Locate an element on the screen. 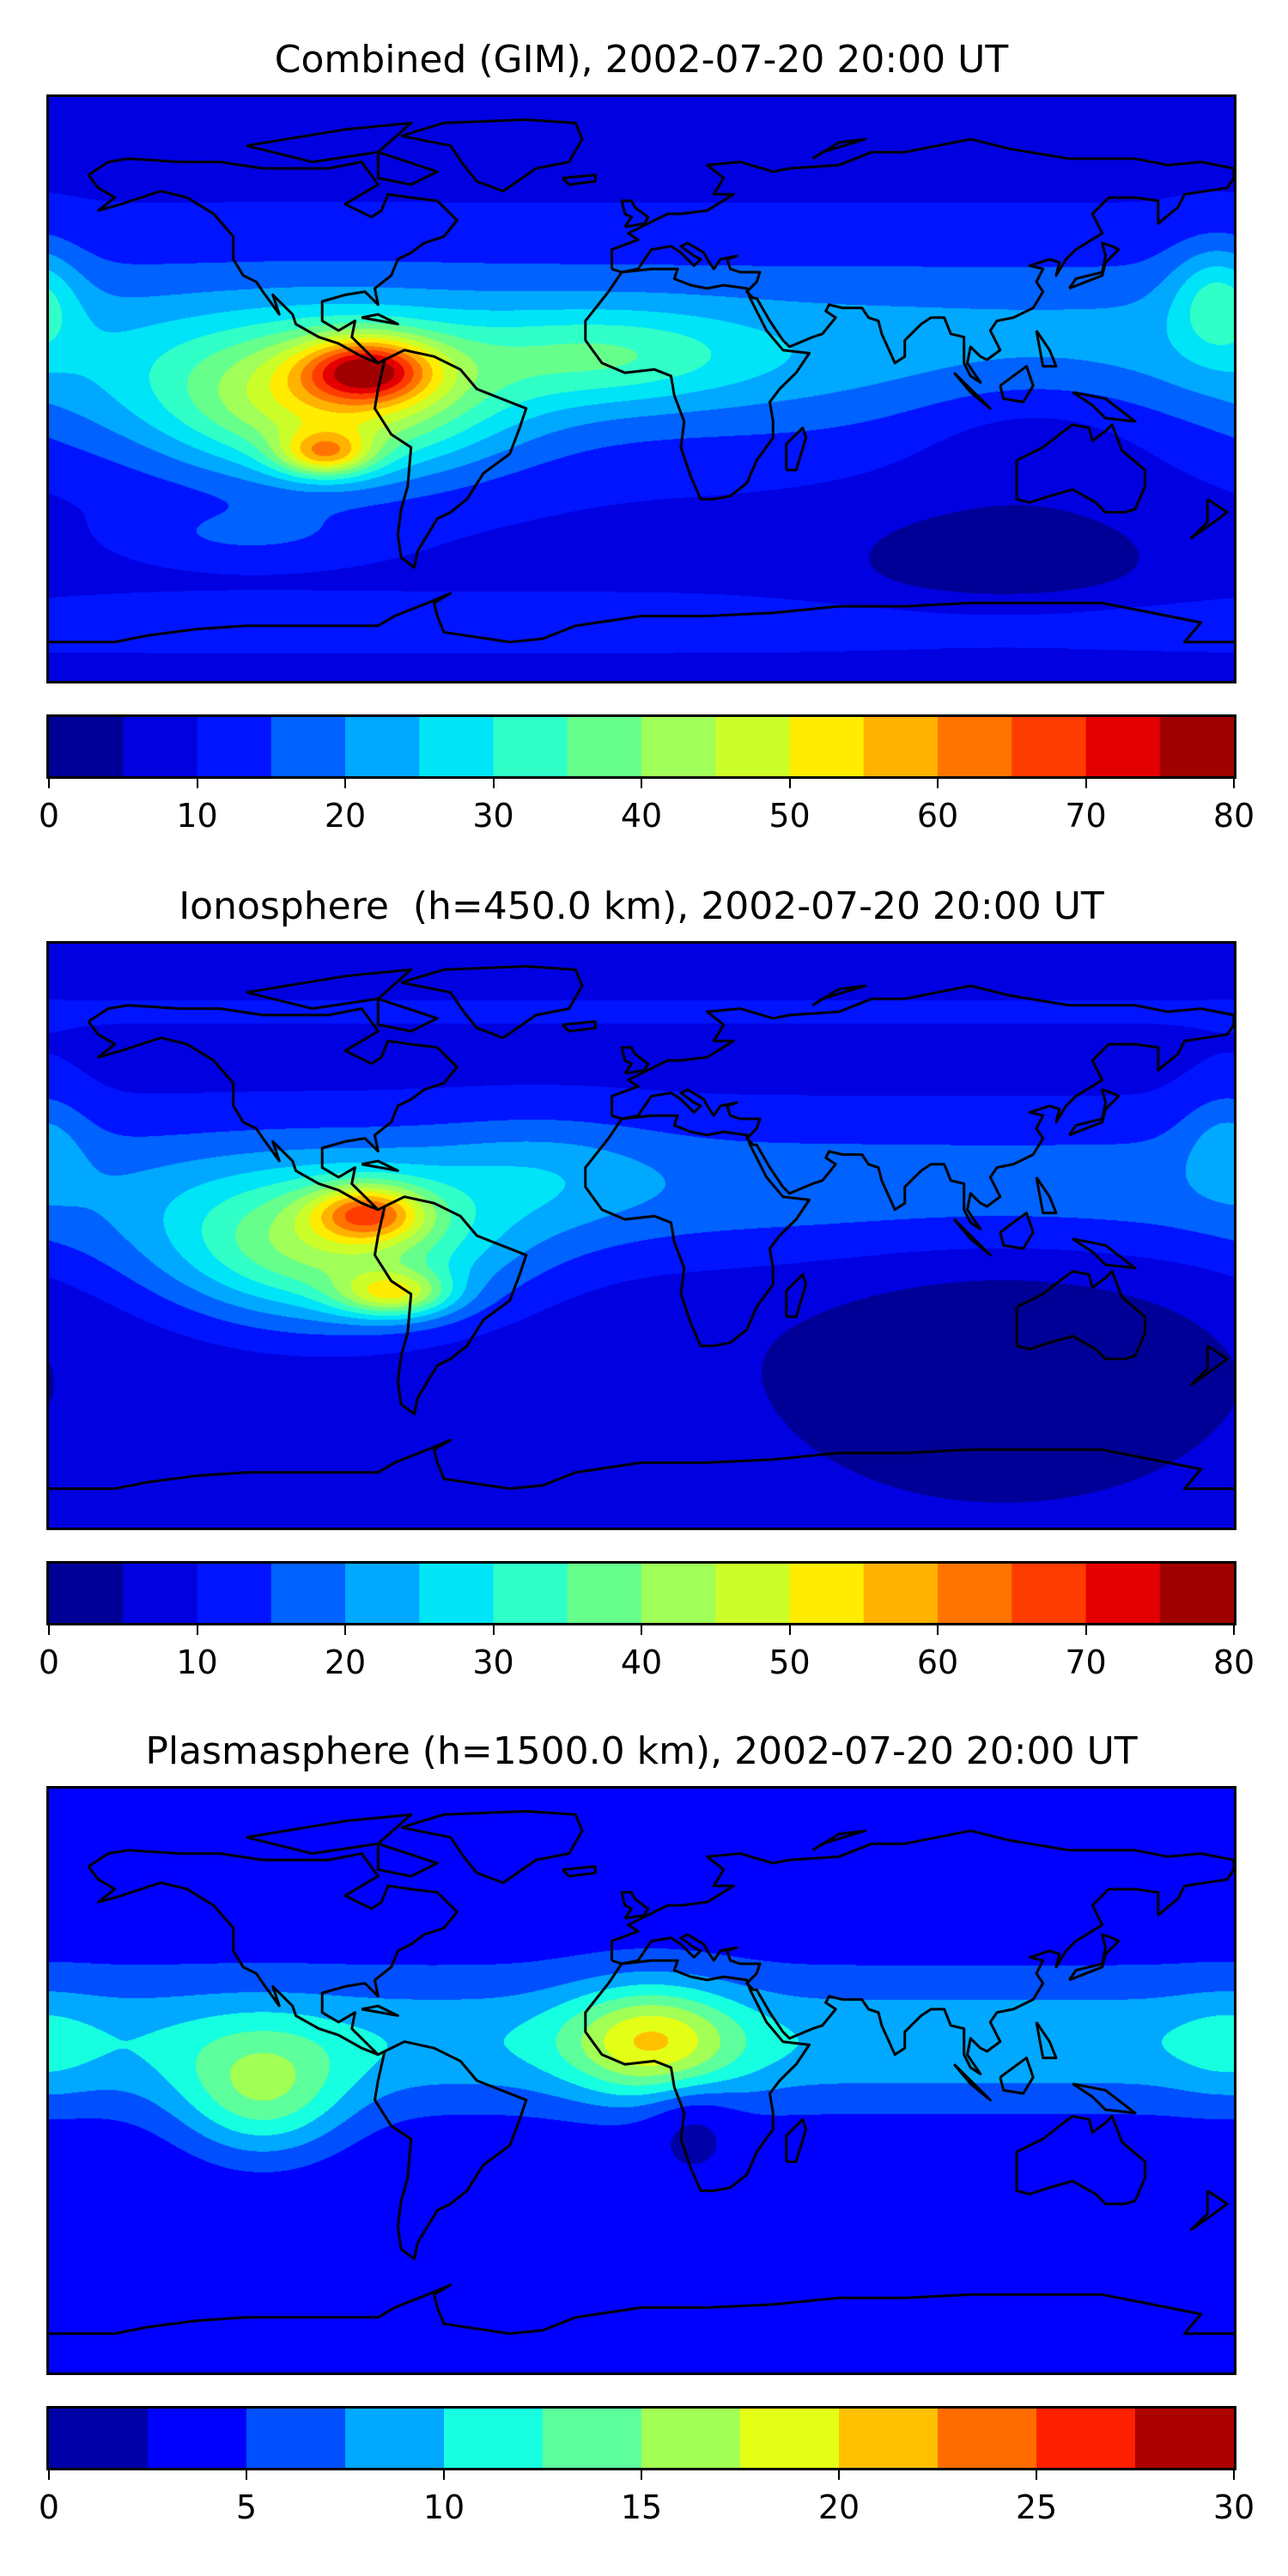 The width and height of the screenshot is (1288, 2576). colorbar is located at coordinates (641, 2438).